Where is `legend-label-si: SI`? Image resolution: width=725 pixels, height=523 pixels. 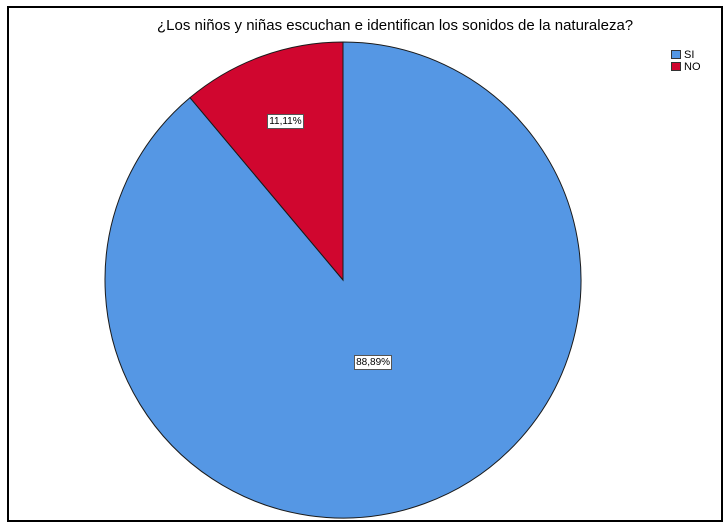
legend-label-si: SI is located at coordinates (689, 54).